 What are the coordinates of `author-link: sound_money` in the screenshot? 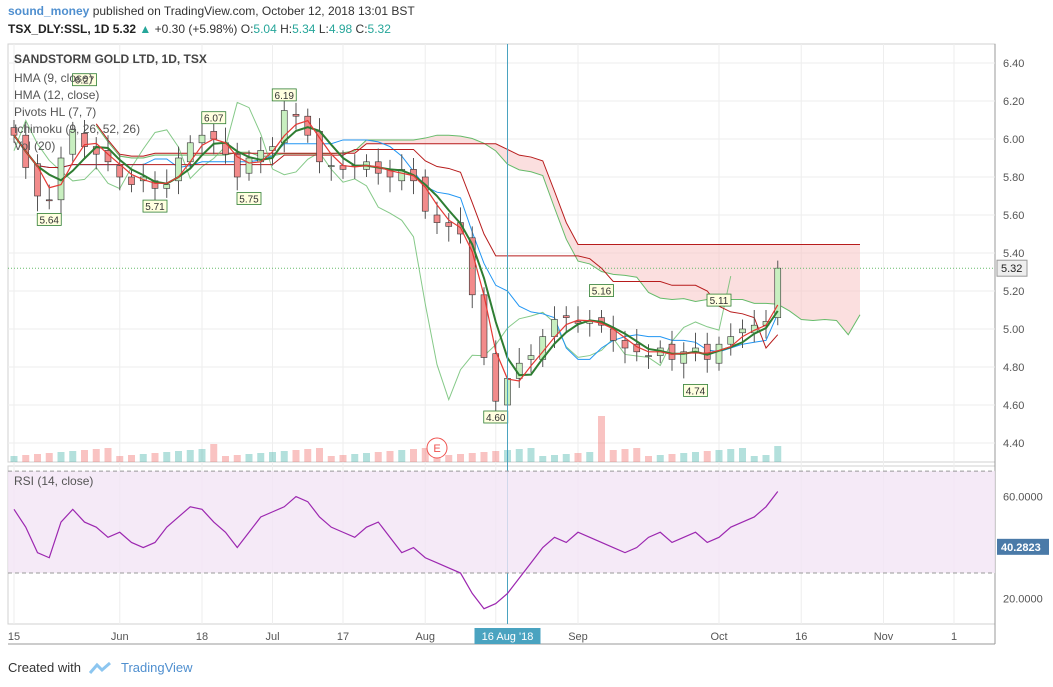 It's located at (49, 11).